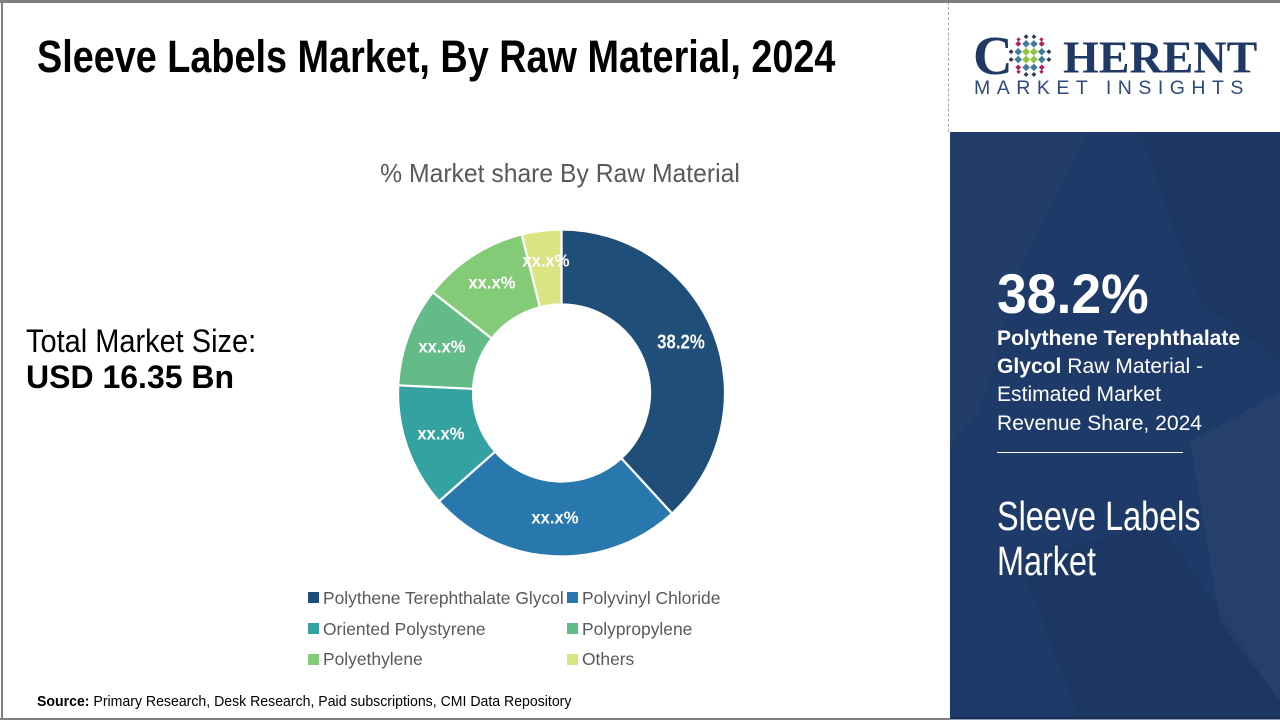 This screenshot has height=720, width=1280. I want to click on svg-text: MARKET INSIGHTS, so click(1112, 88).